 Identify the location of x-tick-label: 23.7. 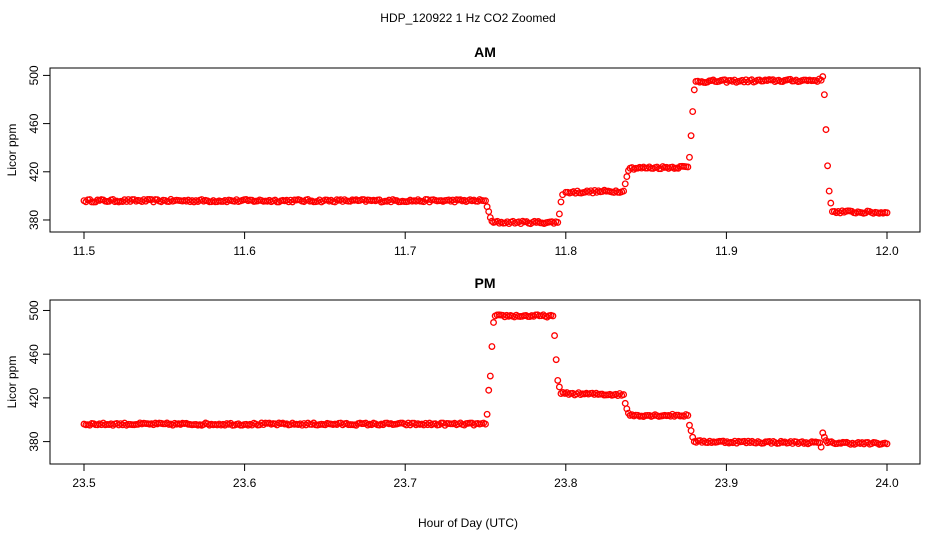
(406, 483).